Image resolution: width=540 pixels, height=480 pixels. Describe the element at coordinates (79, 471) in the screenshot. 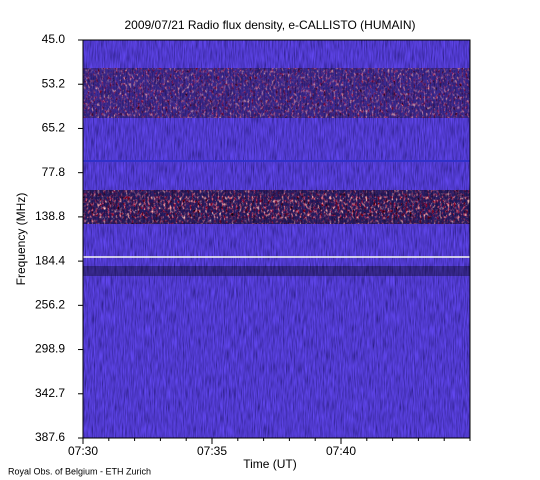

I see `footnote: Royal Obs. of Belgium - ETH Zurich` at that location.